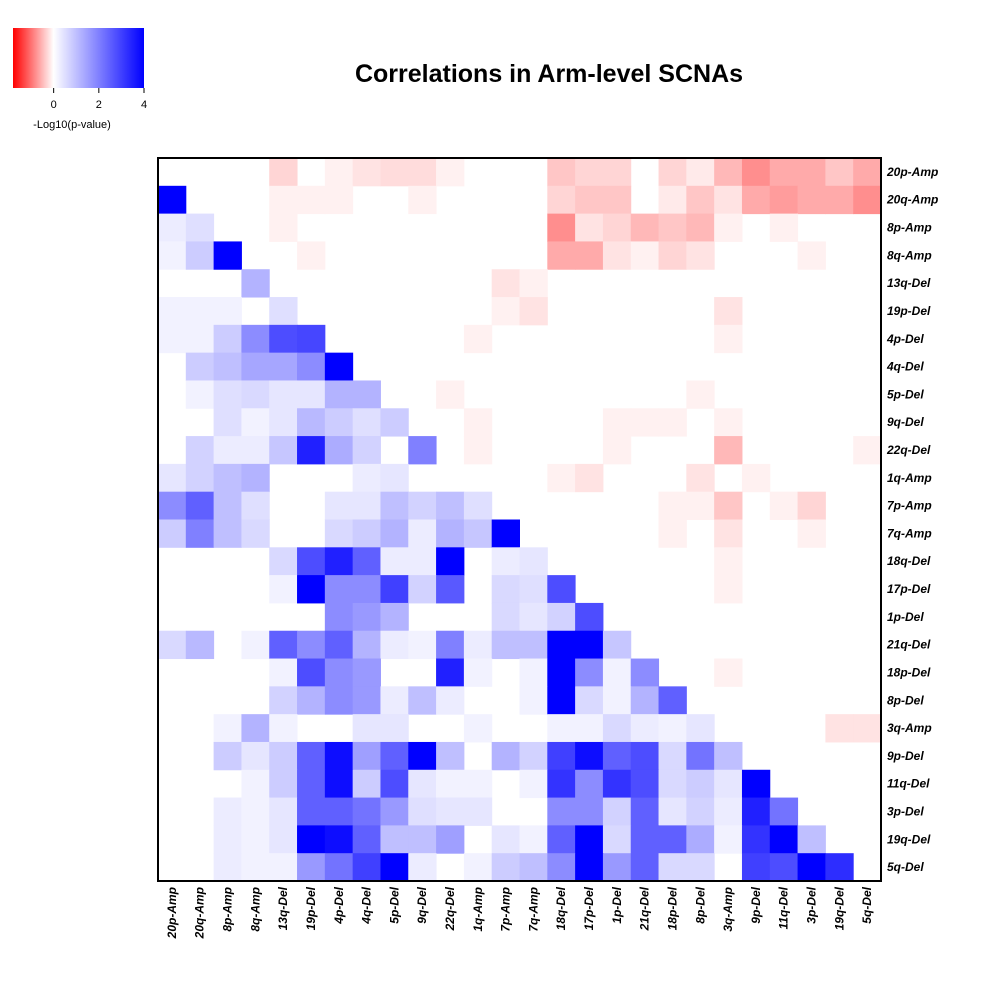 The width and height of the screenshot is (1000, 1000). What do you see at coordinates (784, 907) in the screenshot?
I see `column-label: 11q-Del` at bounding box center [784, 907].